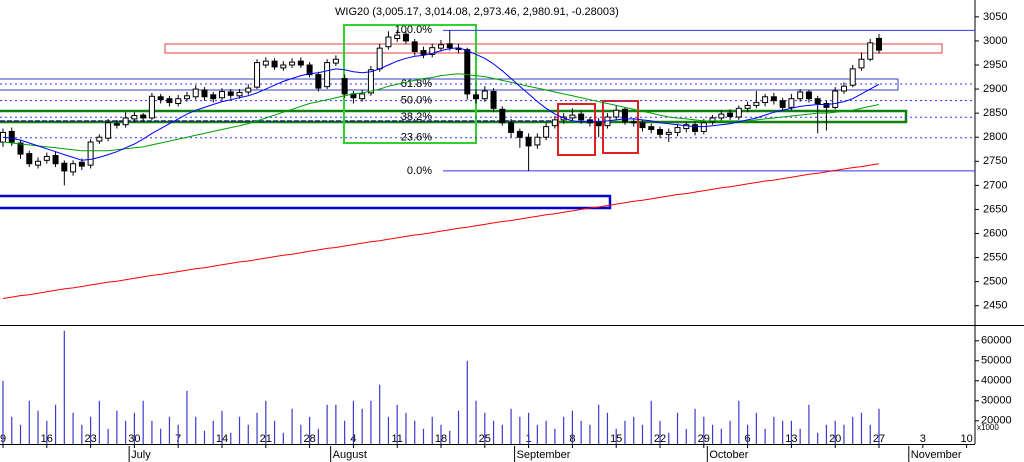 The width and height of the screenshot is (1024, 462). What do you see at coordinates (728, 455) in the screenshot?
I see `month-label: October` at bounding box center [728, 455].